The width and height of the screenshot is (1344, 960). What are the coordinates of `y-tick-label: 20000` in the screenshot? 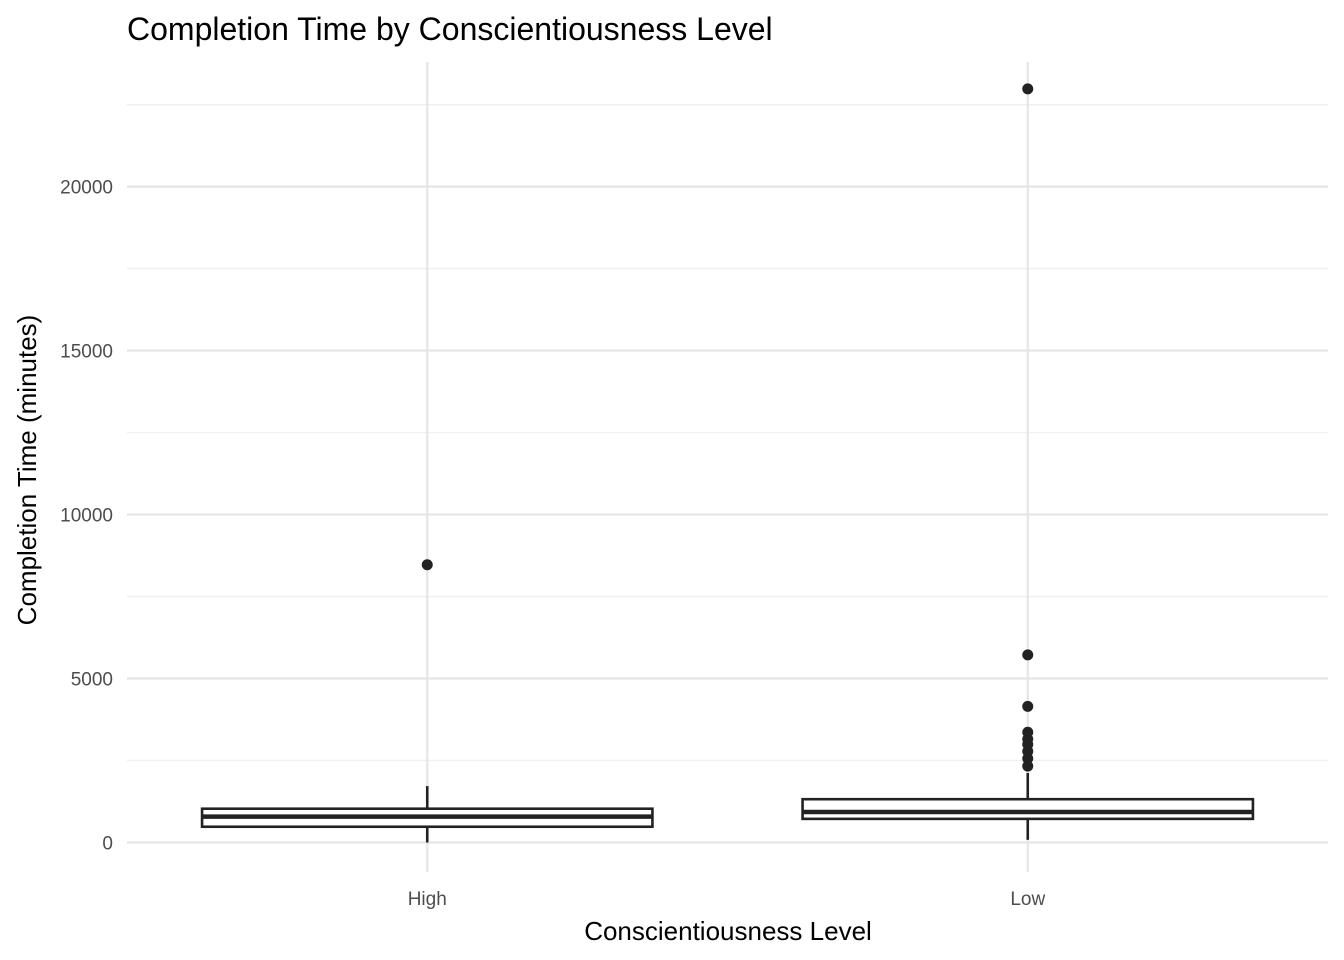 It's located at (86, 188).